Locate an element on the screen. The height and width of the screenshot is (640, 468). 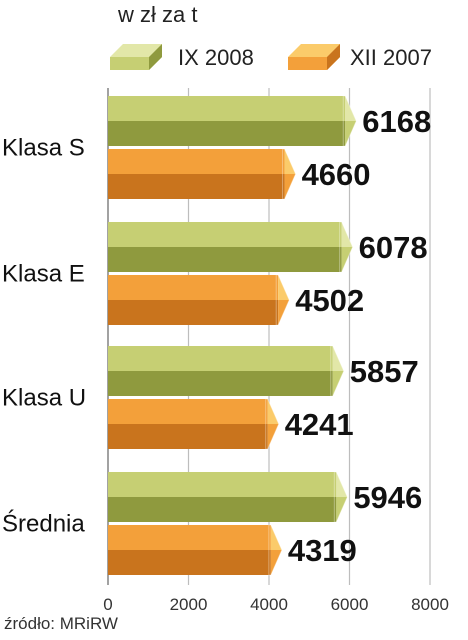
bar-value-label: 6168 is located at coordinates (396, 121).